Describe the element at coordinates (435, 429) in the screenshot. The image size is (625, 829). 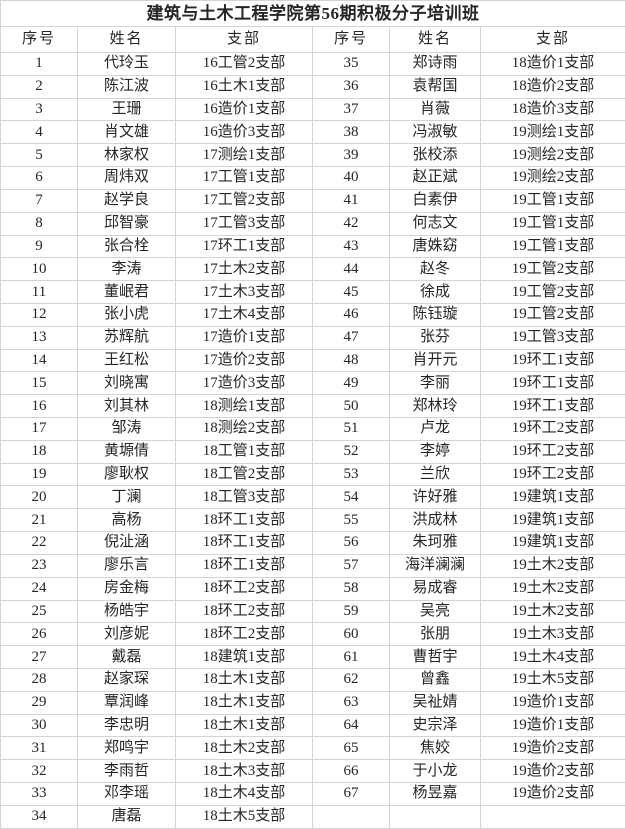
I see `name-cell: 卢龙` at that location.